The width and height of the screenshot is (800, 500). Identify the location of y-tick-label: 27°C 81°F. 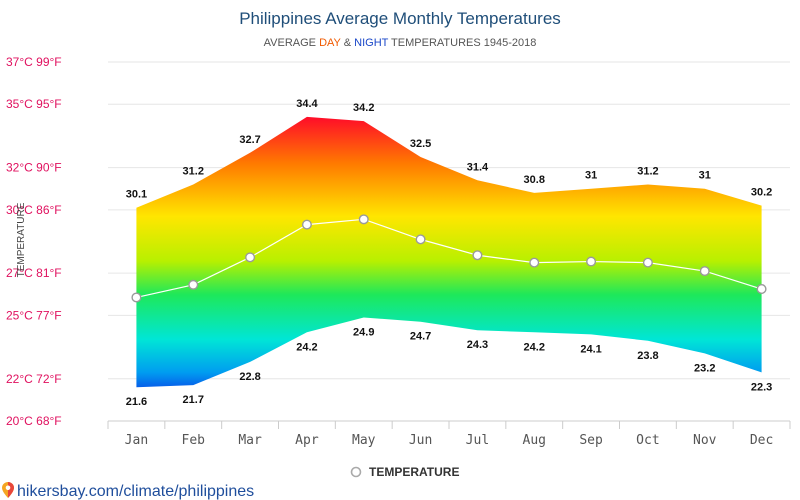
(34, 273).